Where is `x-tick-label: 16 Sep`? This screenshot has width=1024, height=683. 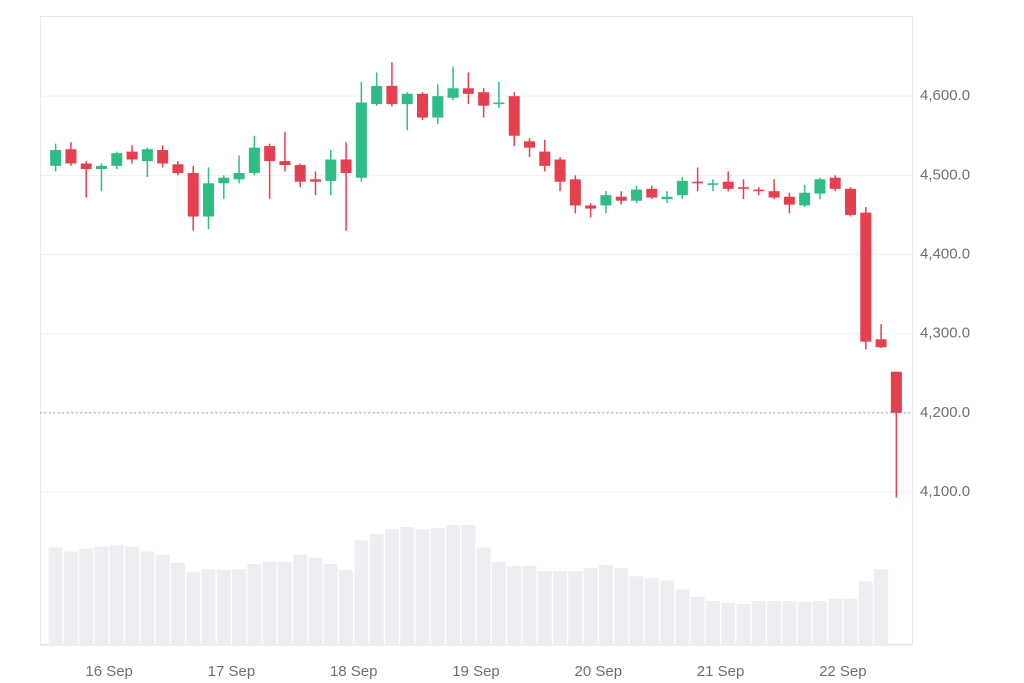
x-tick-label: 16 Sep is located at coordinates (109, 671).